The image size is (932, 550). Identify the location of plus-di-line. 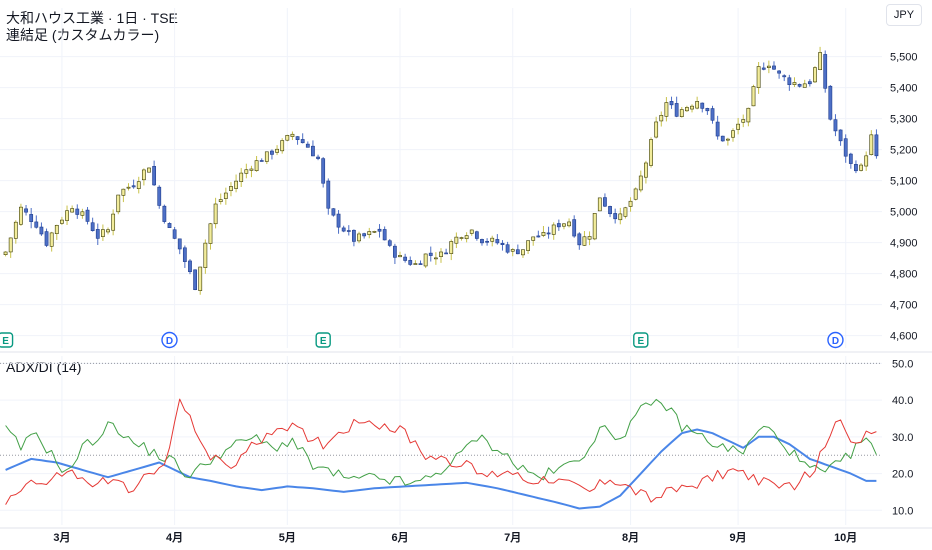
(441, 442).